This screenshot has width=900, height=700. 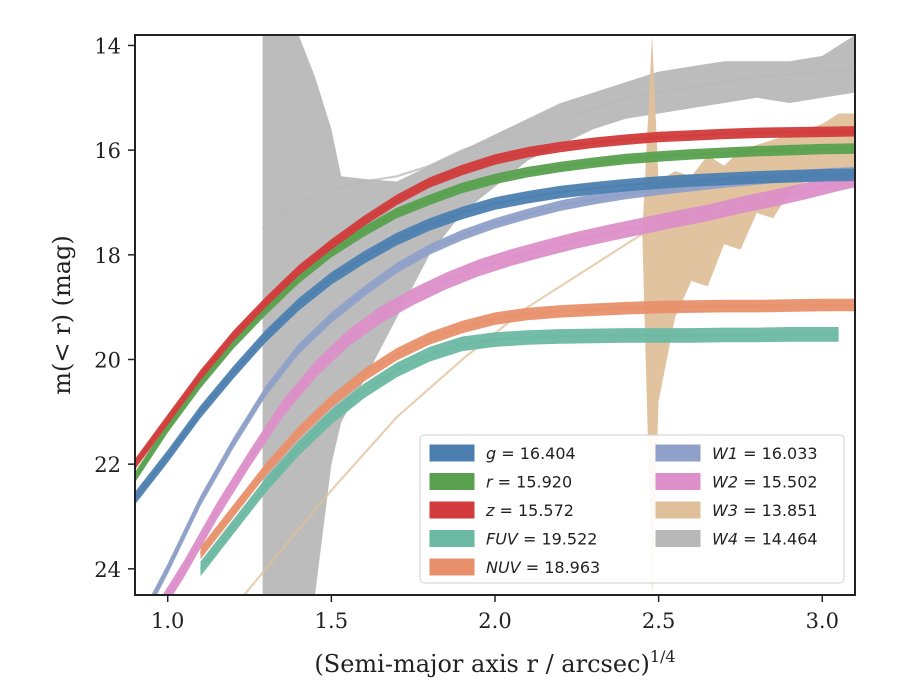 What do you see at coordinates (678, 510) in the screenshot?
I see `legend-swatch-w3` at bounding box center [678, 510].